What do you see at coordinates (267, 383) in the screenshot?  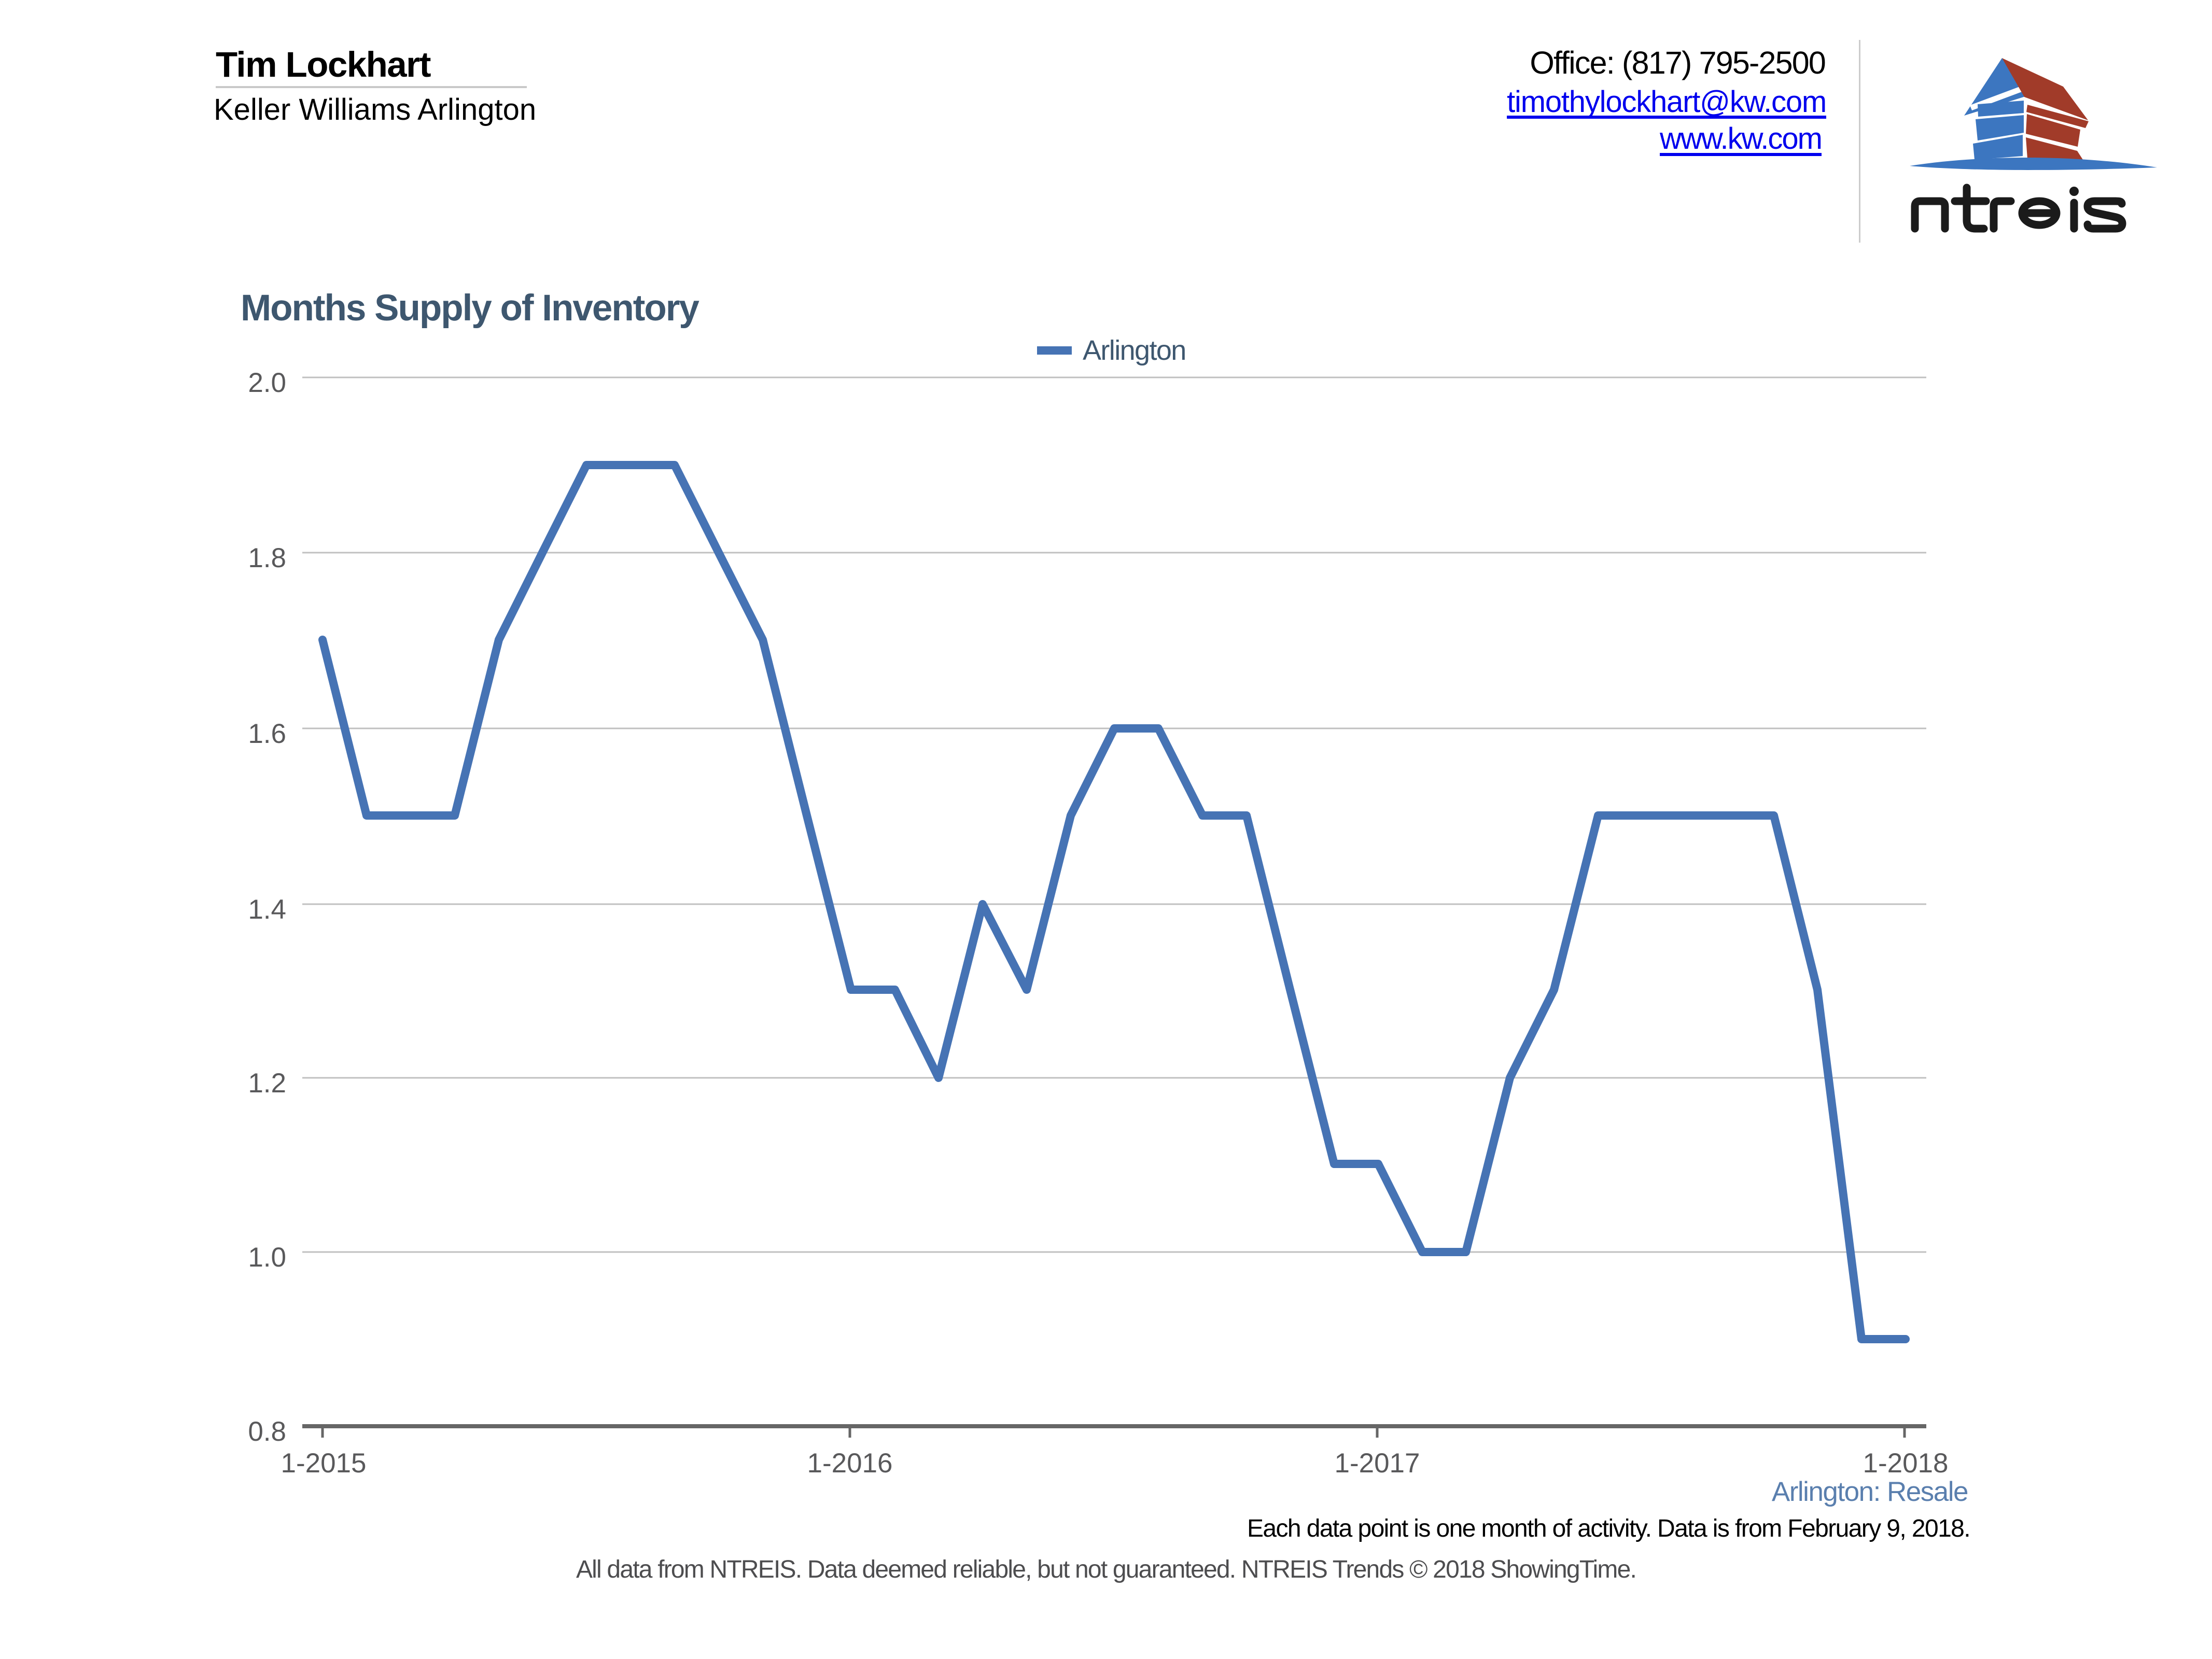 I see `svg-text: 2.0` at bounding box center [267, 383].